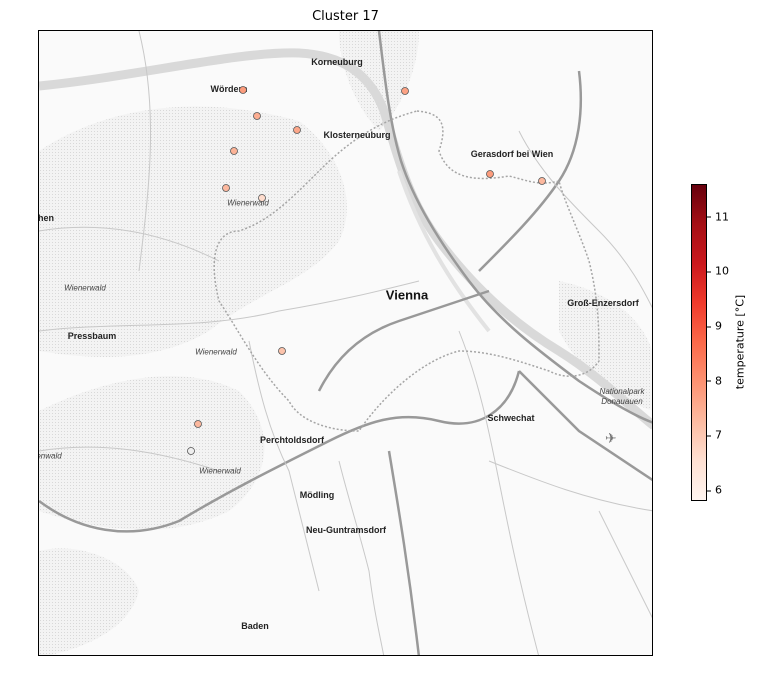 The image size is (772, 673). I want to click on town-label-gross-enzersdorf: Groß-Enzersdorf, so click(603, 303).